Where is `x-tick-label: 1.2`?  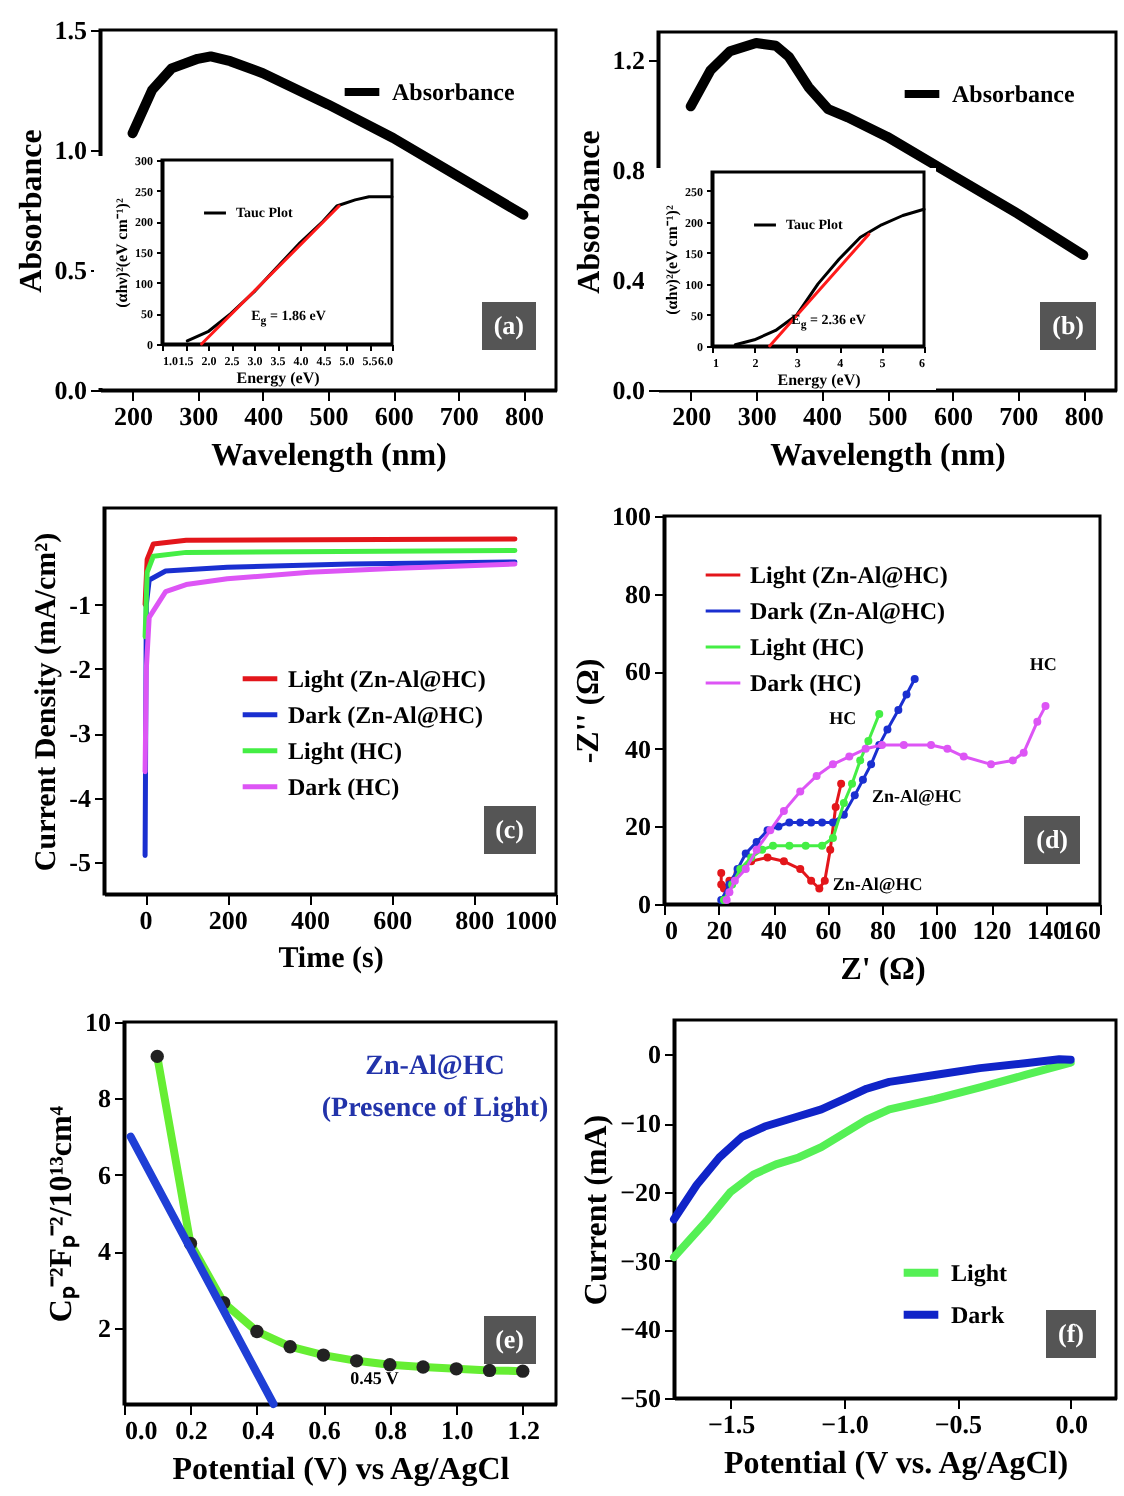 x-tick-label: 1.2 is located at coordinates (524, 1430).